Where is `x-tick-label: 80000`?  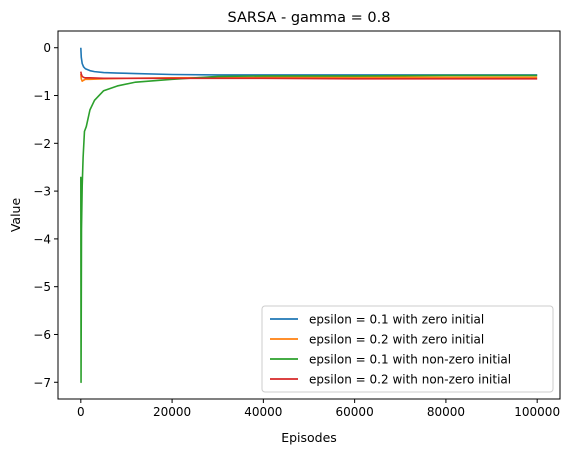
x-tick-label: 80000 is located at coordinates (446, 412).